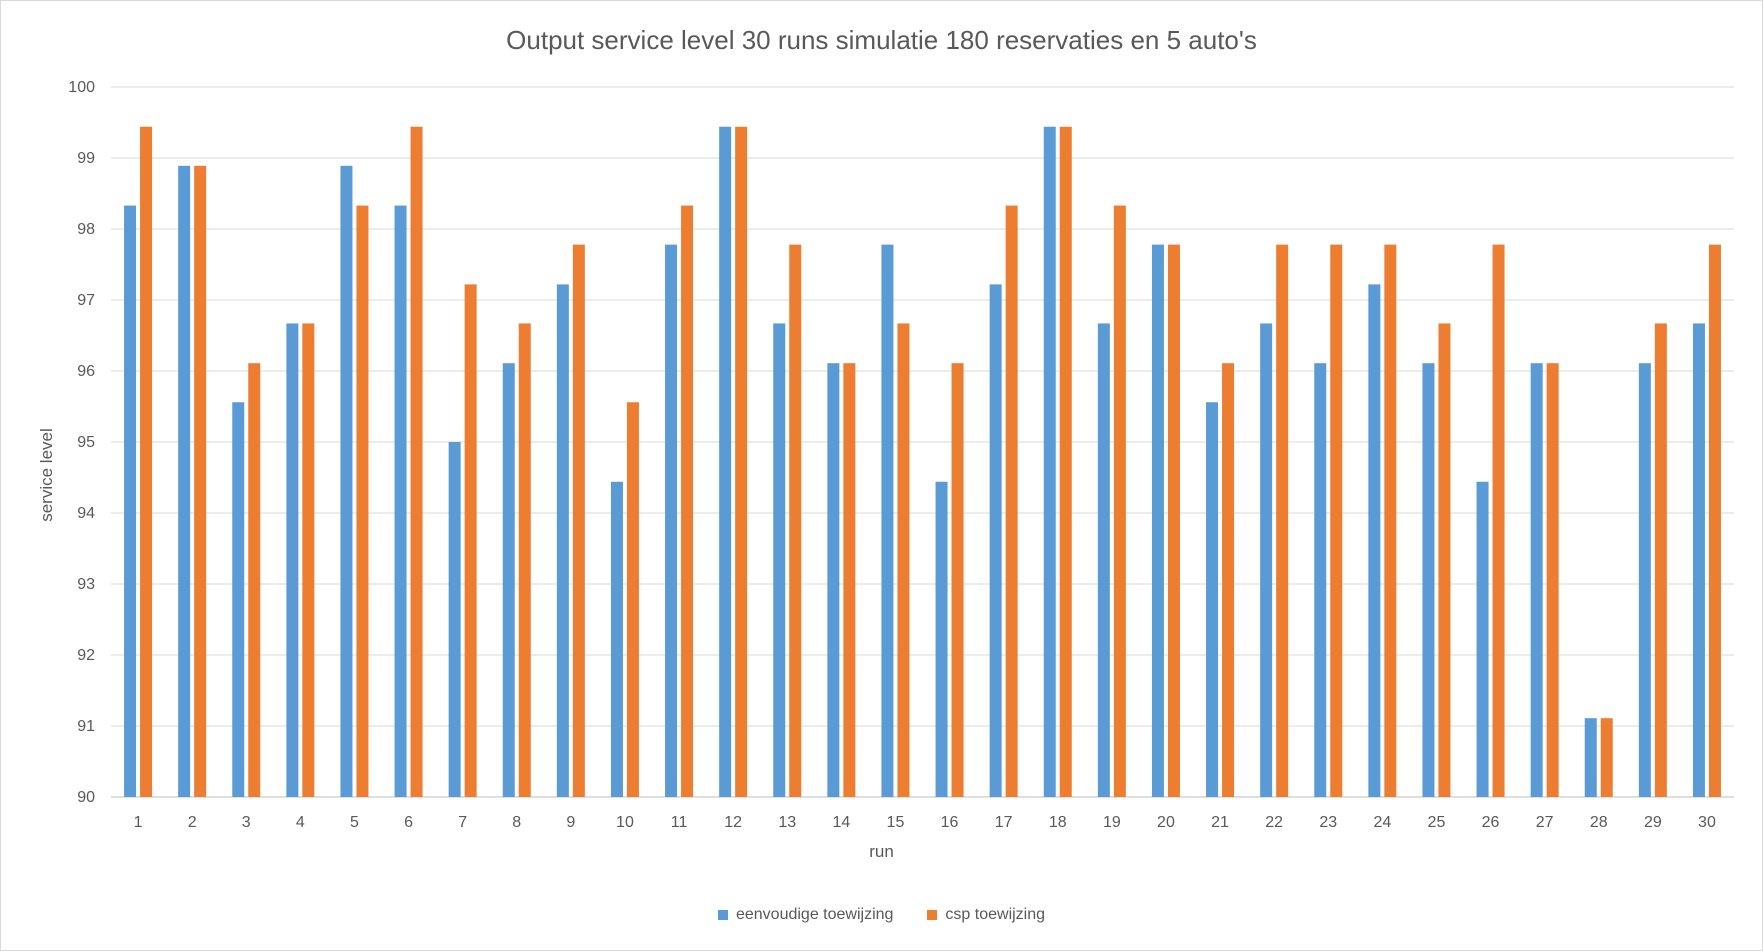 This screenshot has height=951, width=1763. Describe the element at coordinates (86, 158) in the screenshot. I see `y-tick-label: 99` at that location.